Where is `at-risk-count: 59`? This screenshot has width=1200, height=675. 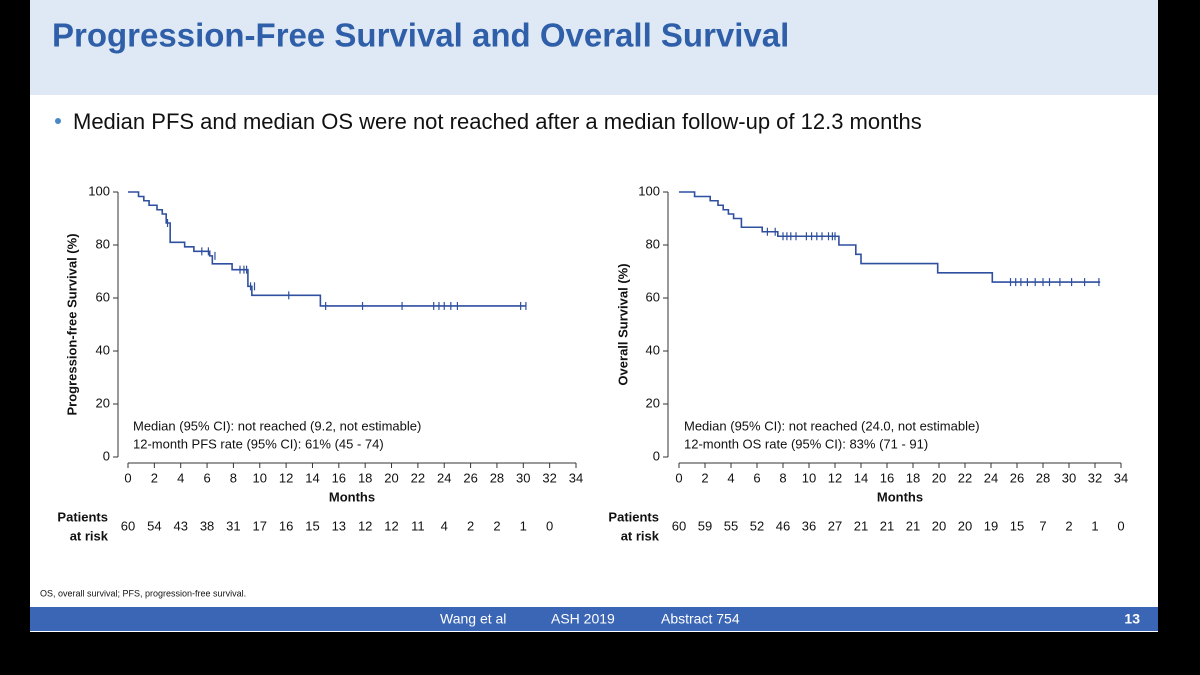
at-risk-count: 59 is located at coordinates (705, 525).